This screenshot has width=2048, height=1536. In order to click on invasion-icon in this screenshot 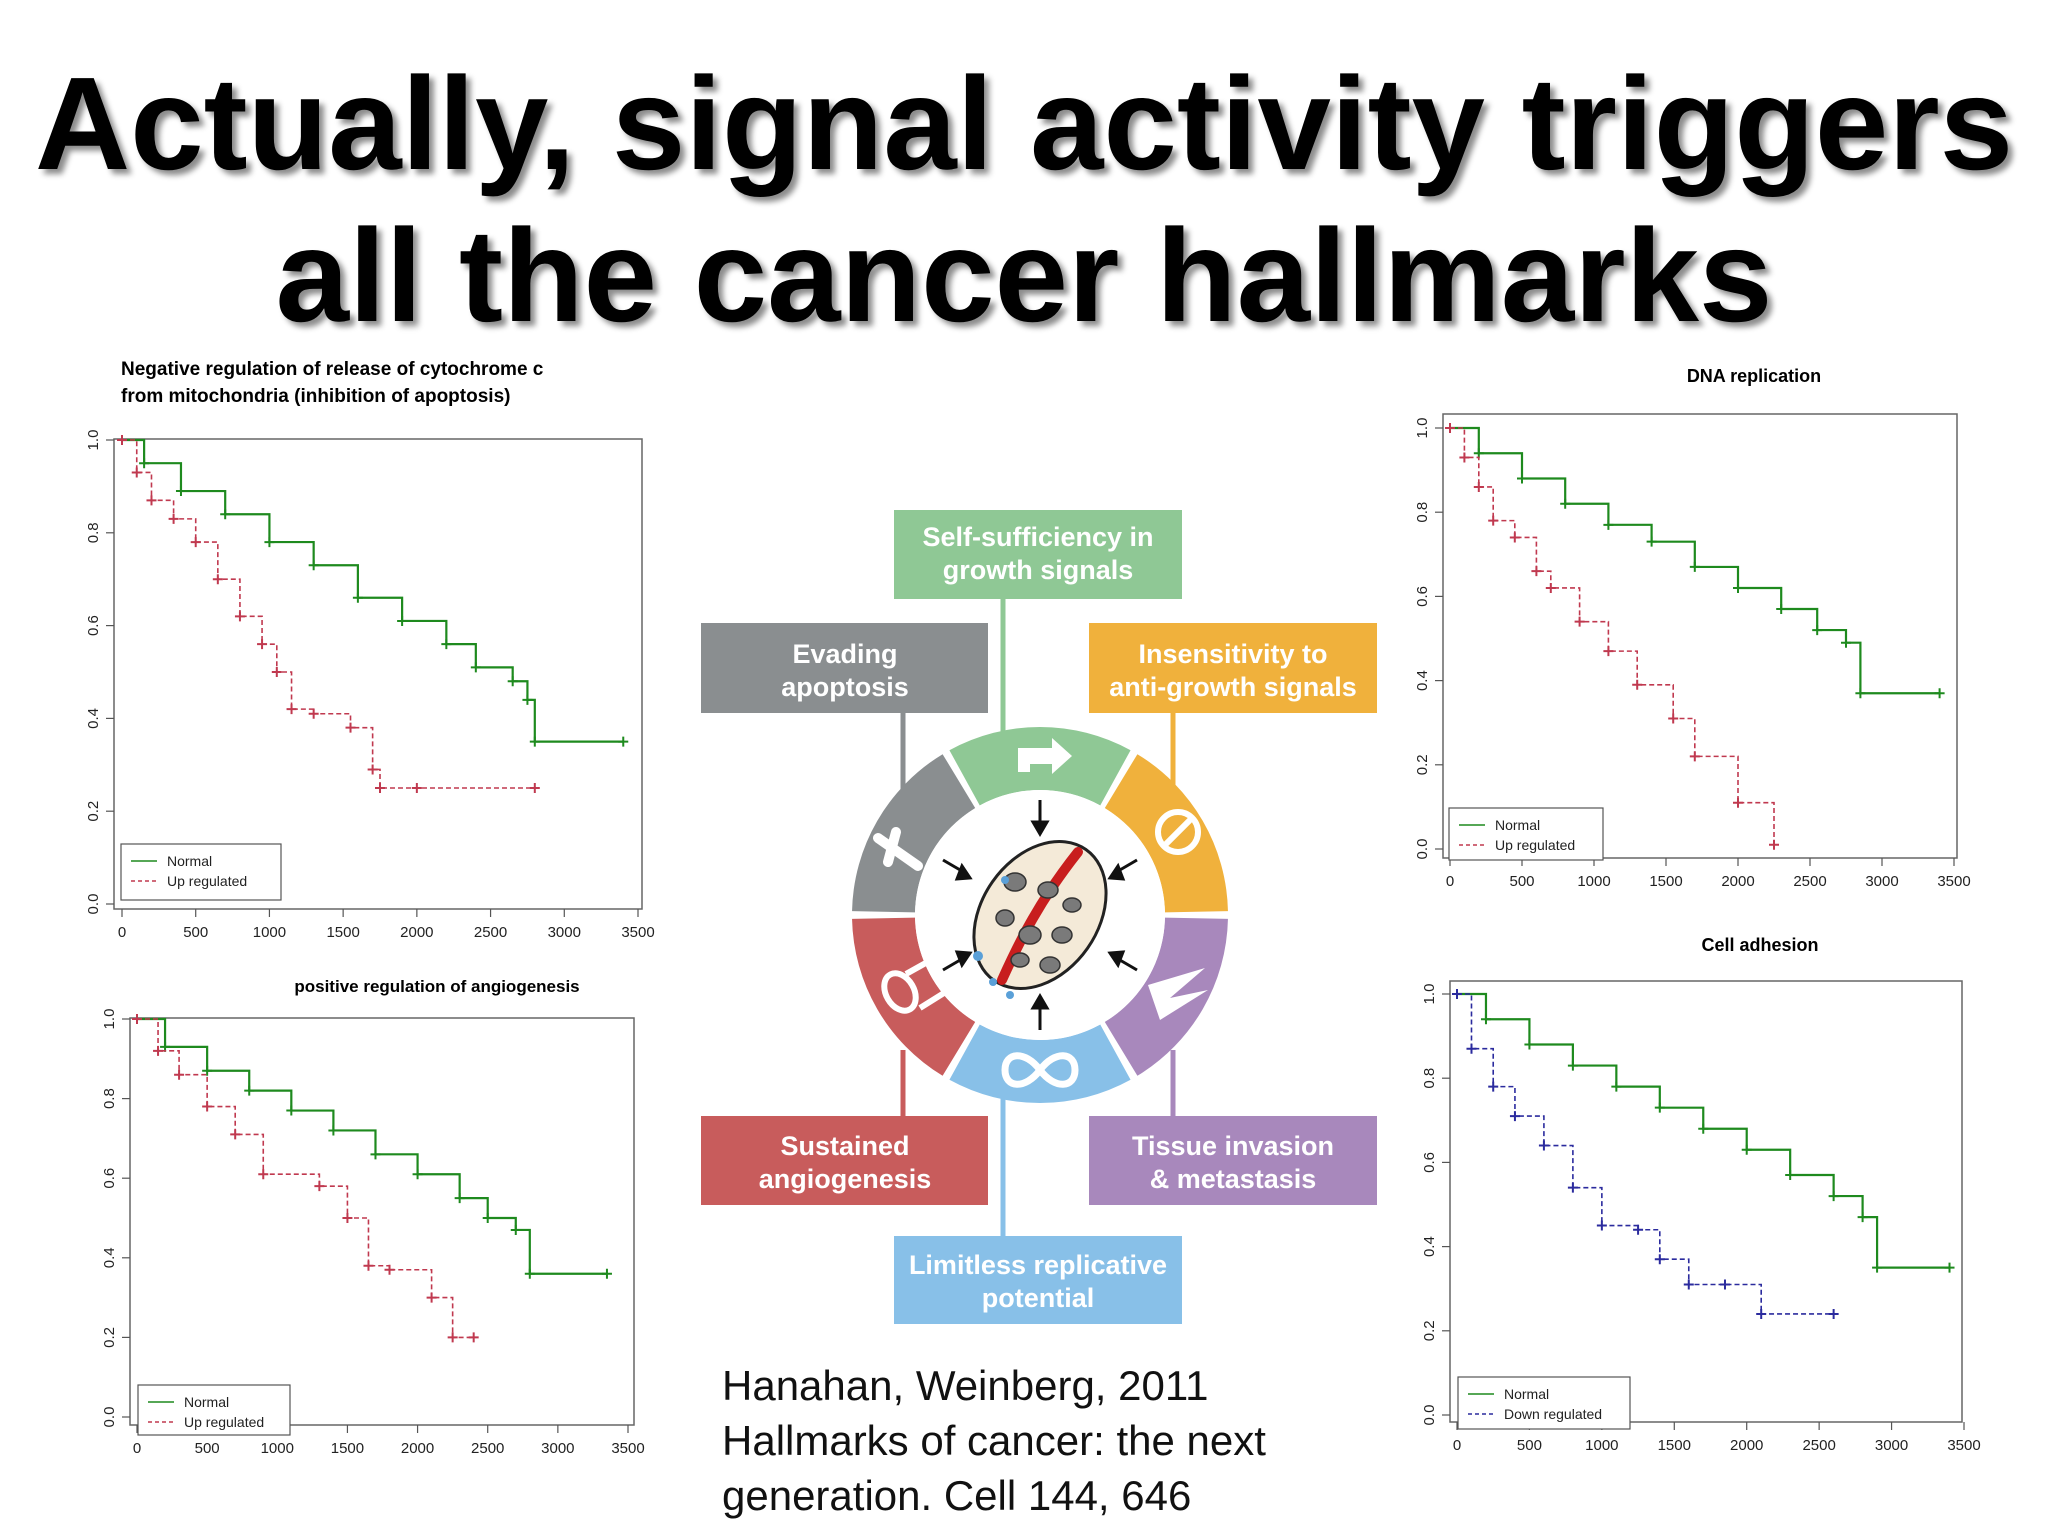, I will do `click(1178, 994)`.